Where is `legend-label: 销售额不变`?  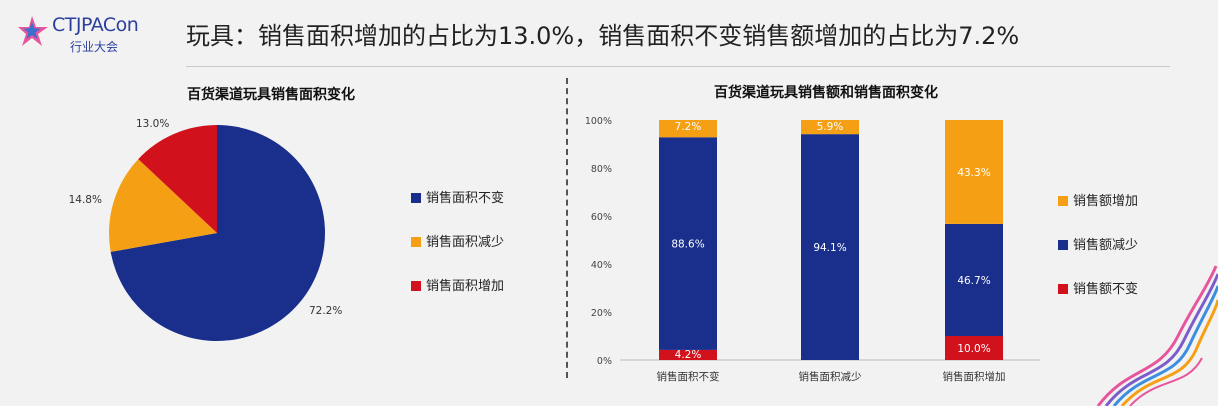
legend-label: 销售额不变 is located at coordinates (1106, 289).